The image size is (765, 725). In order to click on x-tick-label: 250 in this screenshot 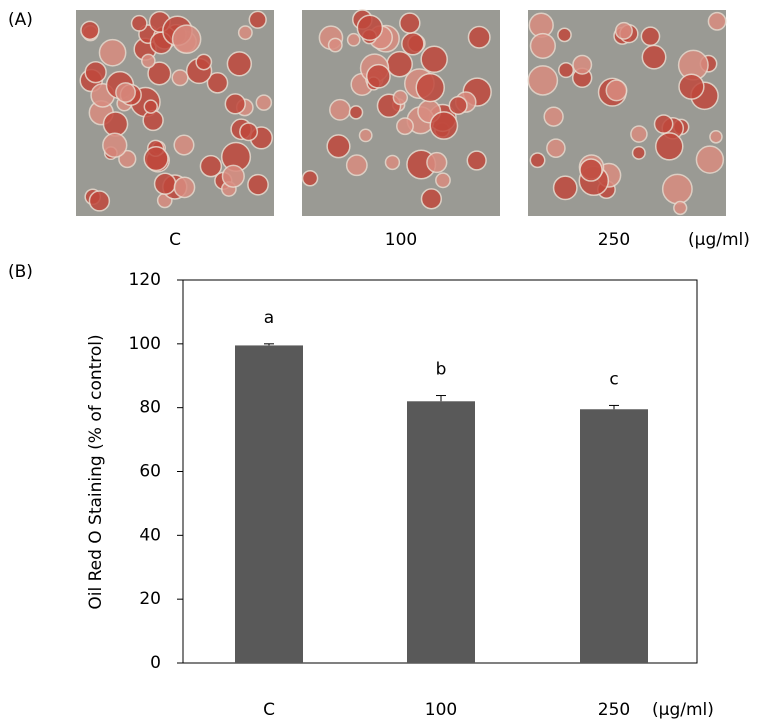, I will do `click(614, 710)`.